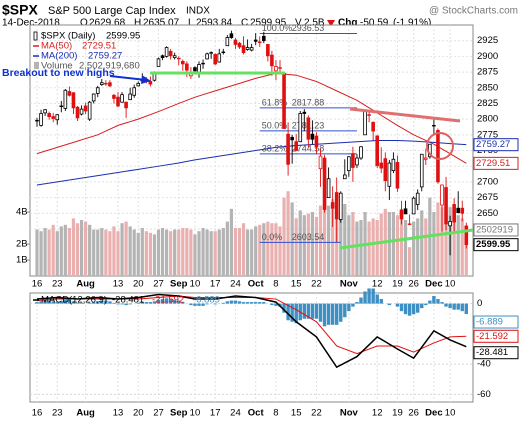 This screenshot has width=520, height=429. Describe the element at coordinates (331, 23) in the screenshot. I see `down-triangle` at that location.